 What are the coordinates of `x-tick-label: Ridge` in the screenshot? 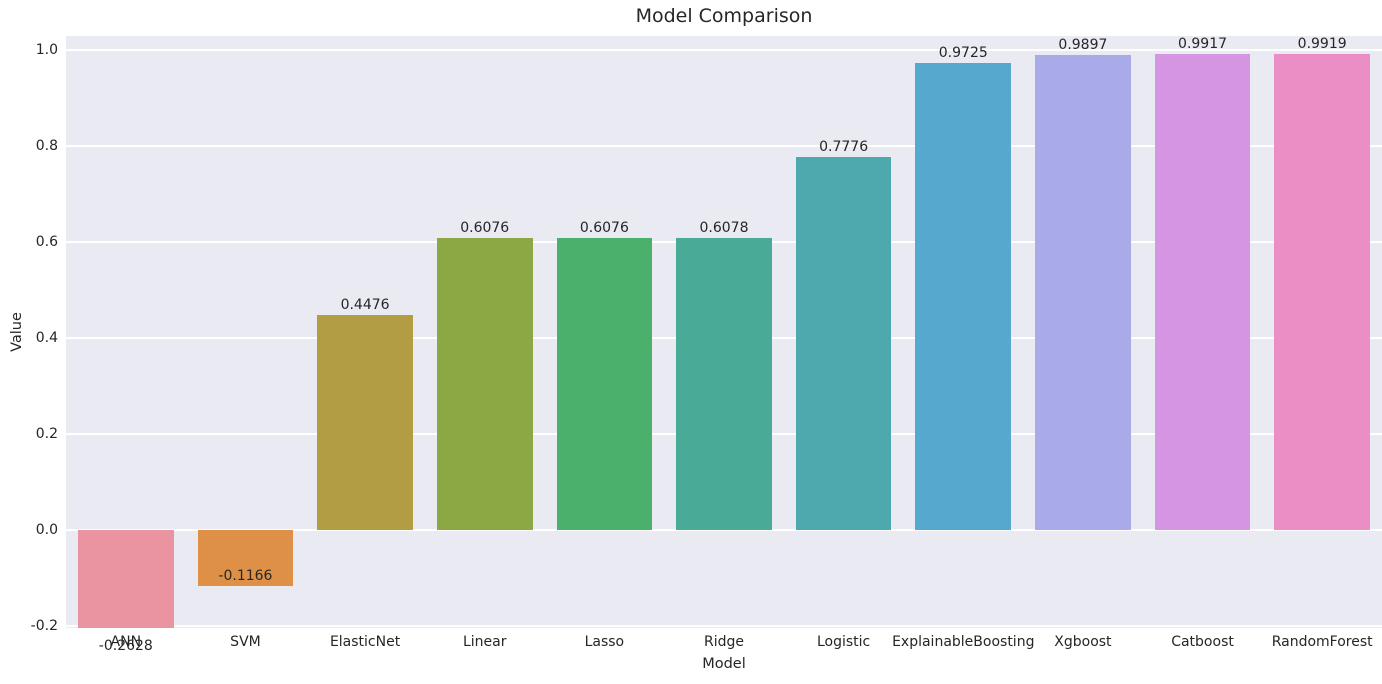 It's located at (724, 642).